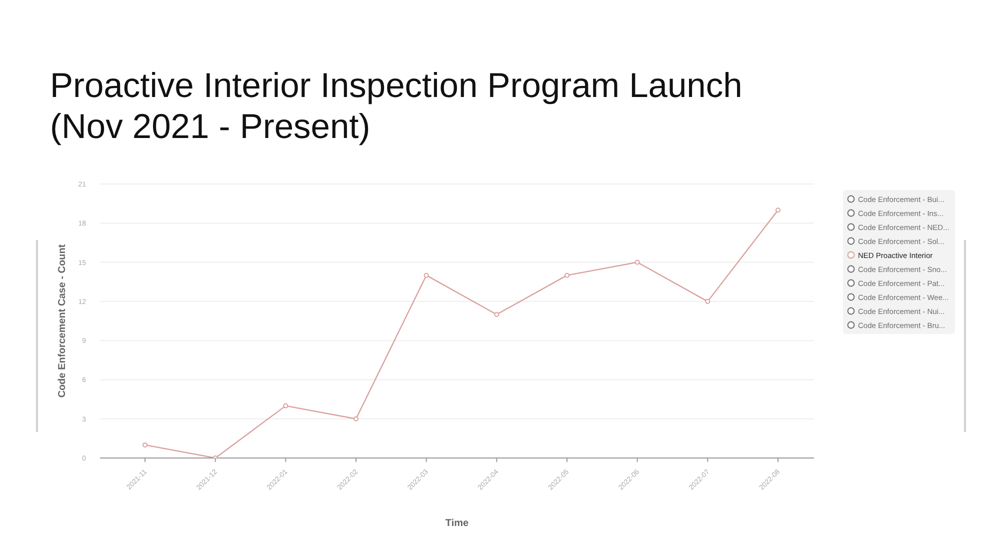 The width and height of the screenshot is (998, 560). I want to click on y-axis-title: Code Enforcement Case - Count, so click(62, 321).